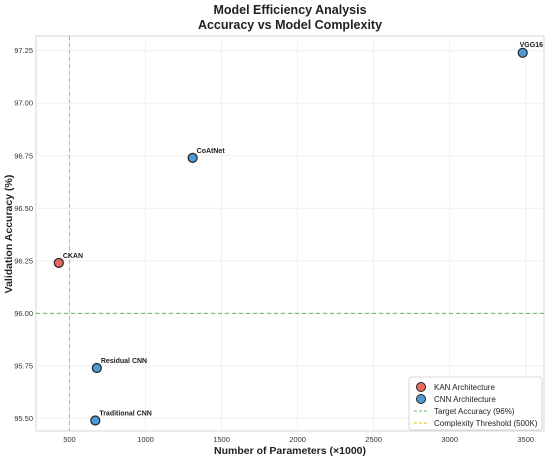 The height and width of the screenshot is (458, 550). What do you see at coordinates (421, 387) in the screenshot?
I see `legend-kan-marker` at bounding box center [421, 387].